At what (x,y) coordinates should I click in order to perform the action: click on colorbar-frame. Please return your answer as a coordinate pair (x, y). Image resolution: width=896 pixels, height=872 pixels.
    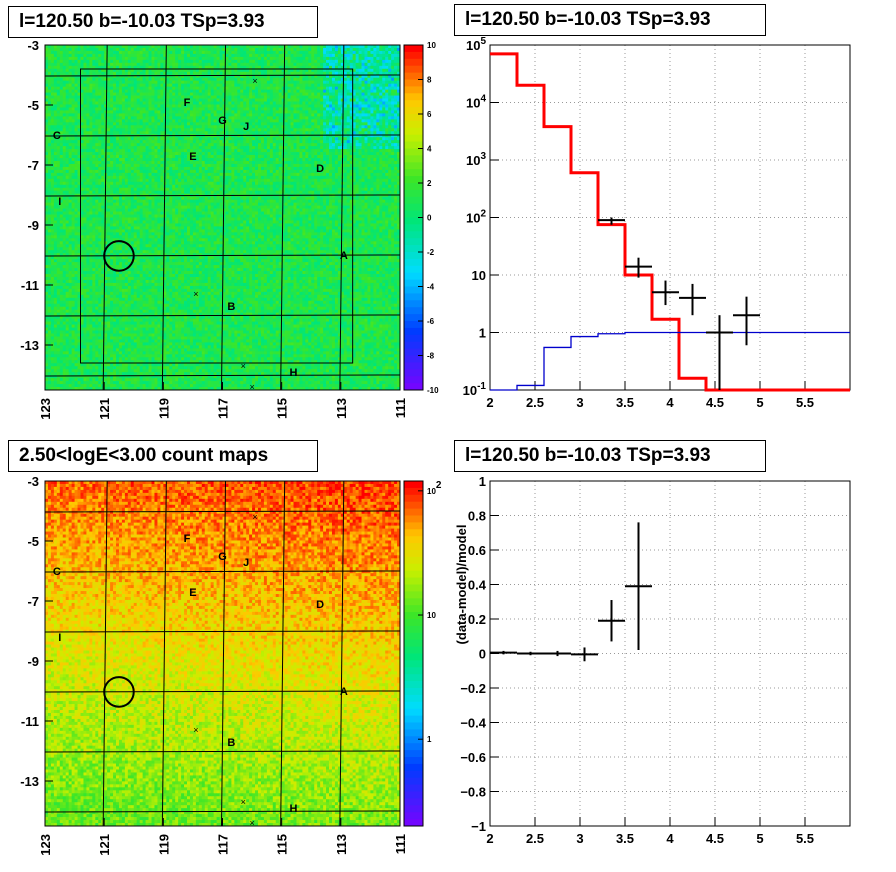
    Looking at the image, I should click on (413, 653).